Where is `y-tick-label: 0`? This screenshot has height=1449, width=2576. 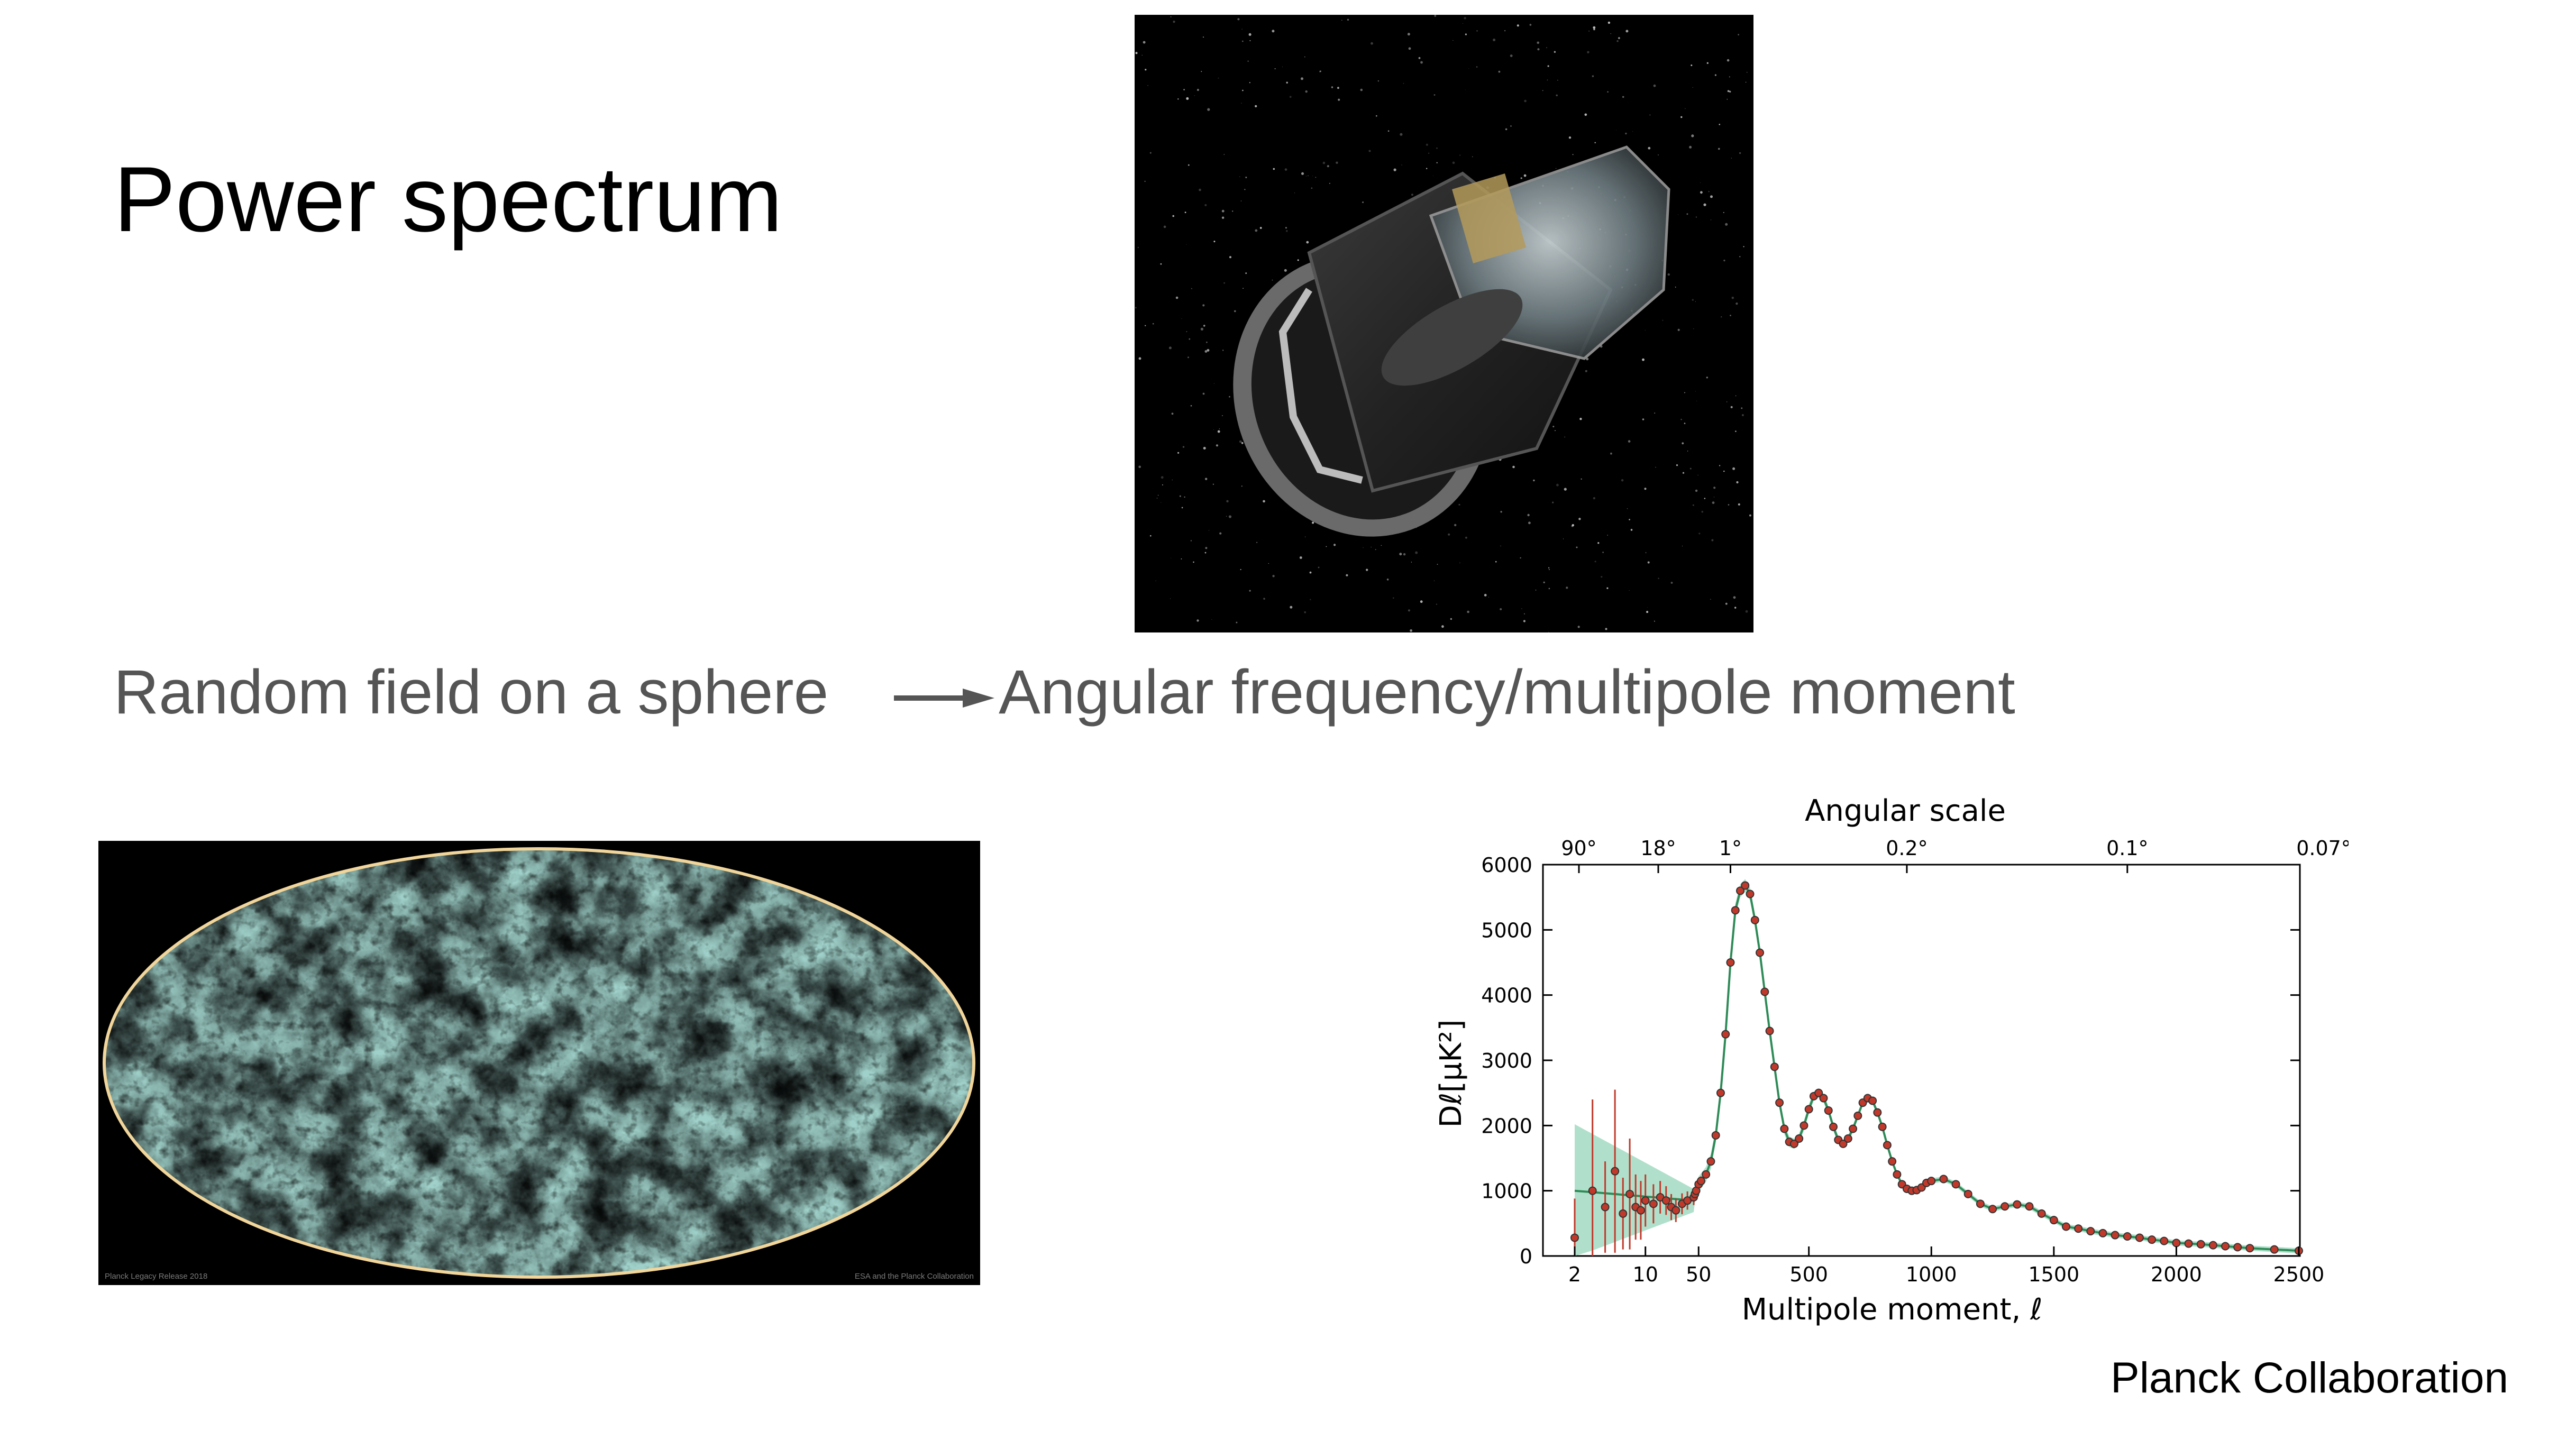
y-tick-label: 0 is located at coordinates (1526, 1256).